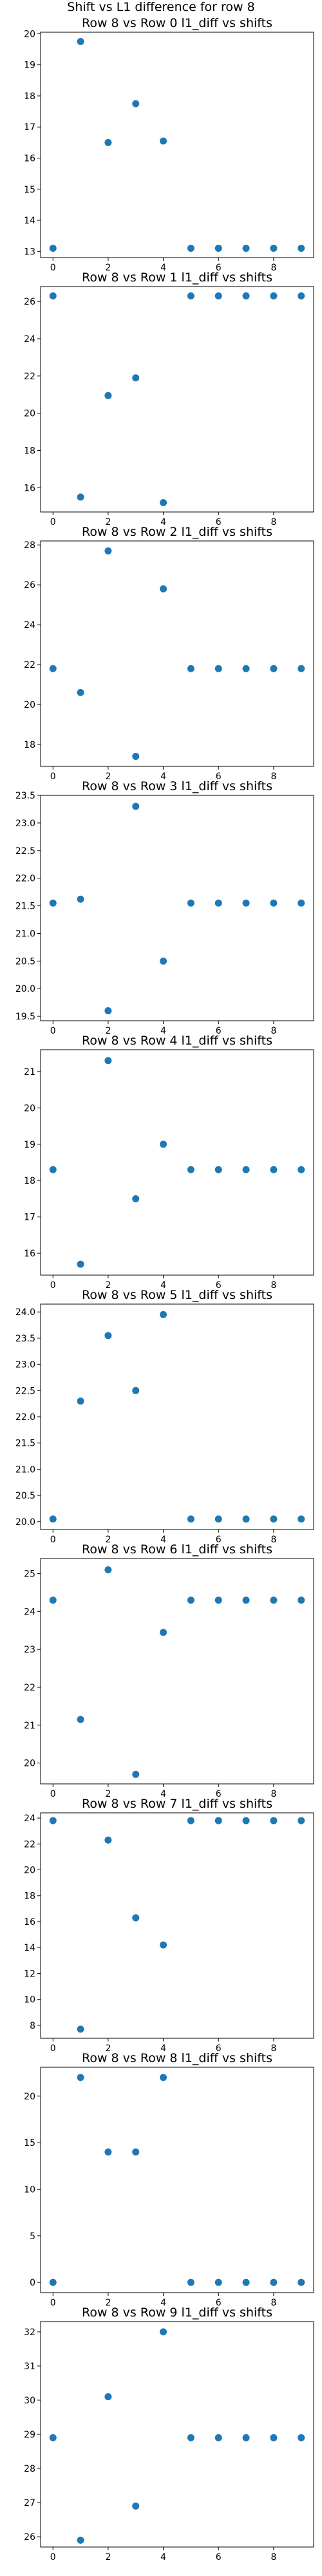 The image size is (322, 2576). I want to click on subplot-title: Row 8 vs Row 6 l1_diff vs shifts, so click(177, 1549).